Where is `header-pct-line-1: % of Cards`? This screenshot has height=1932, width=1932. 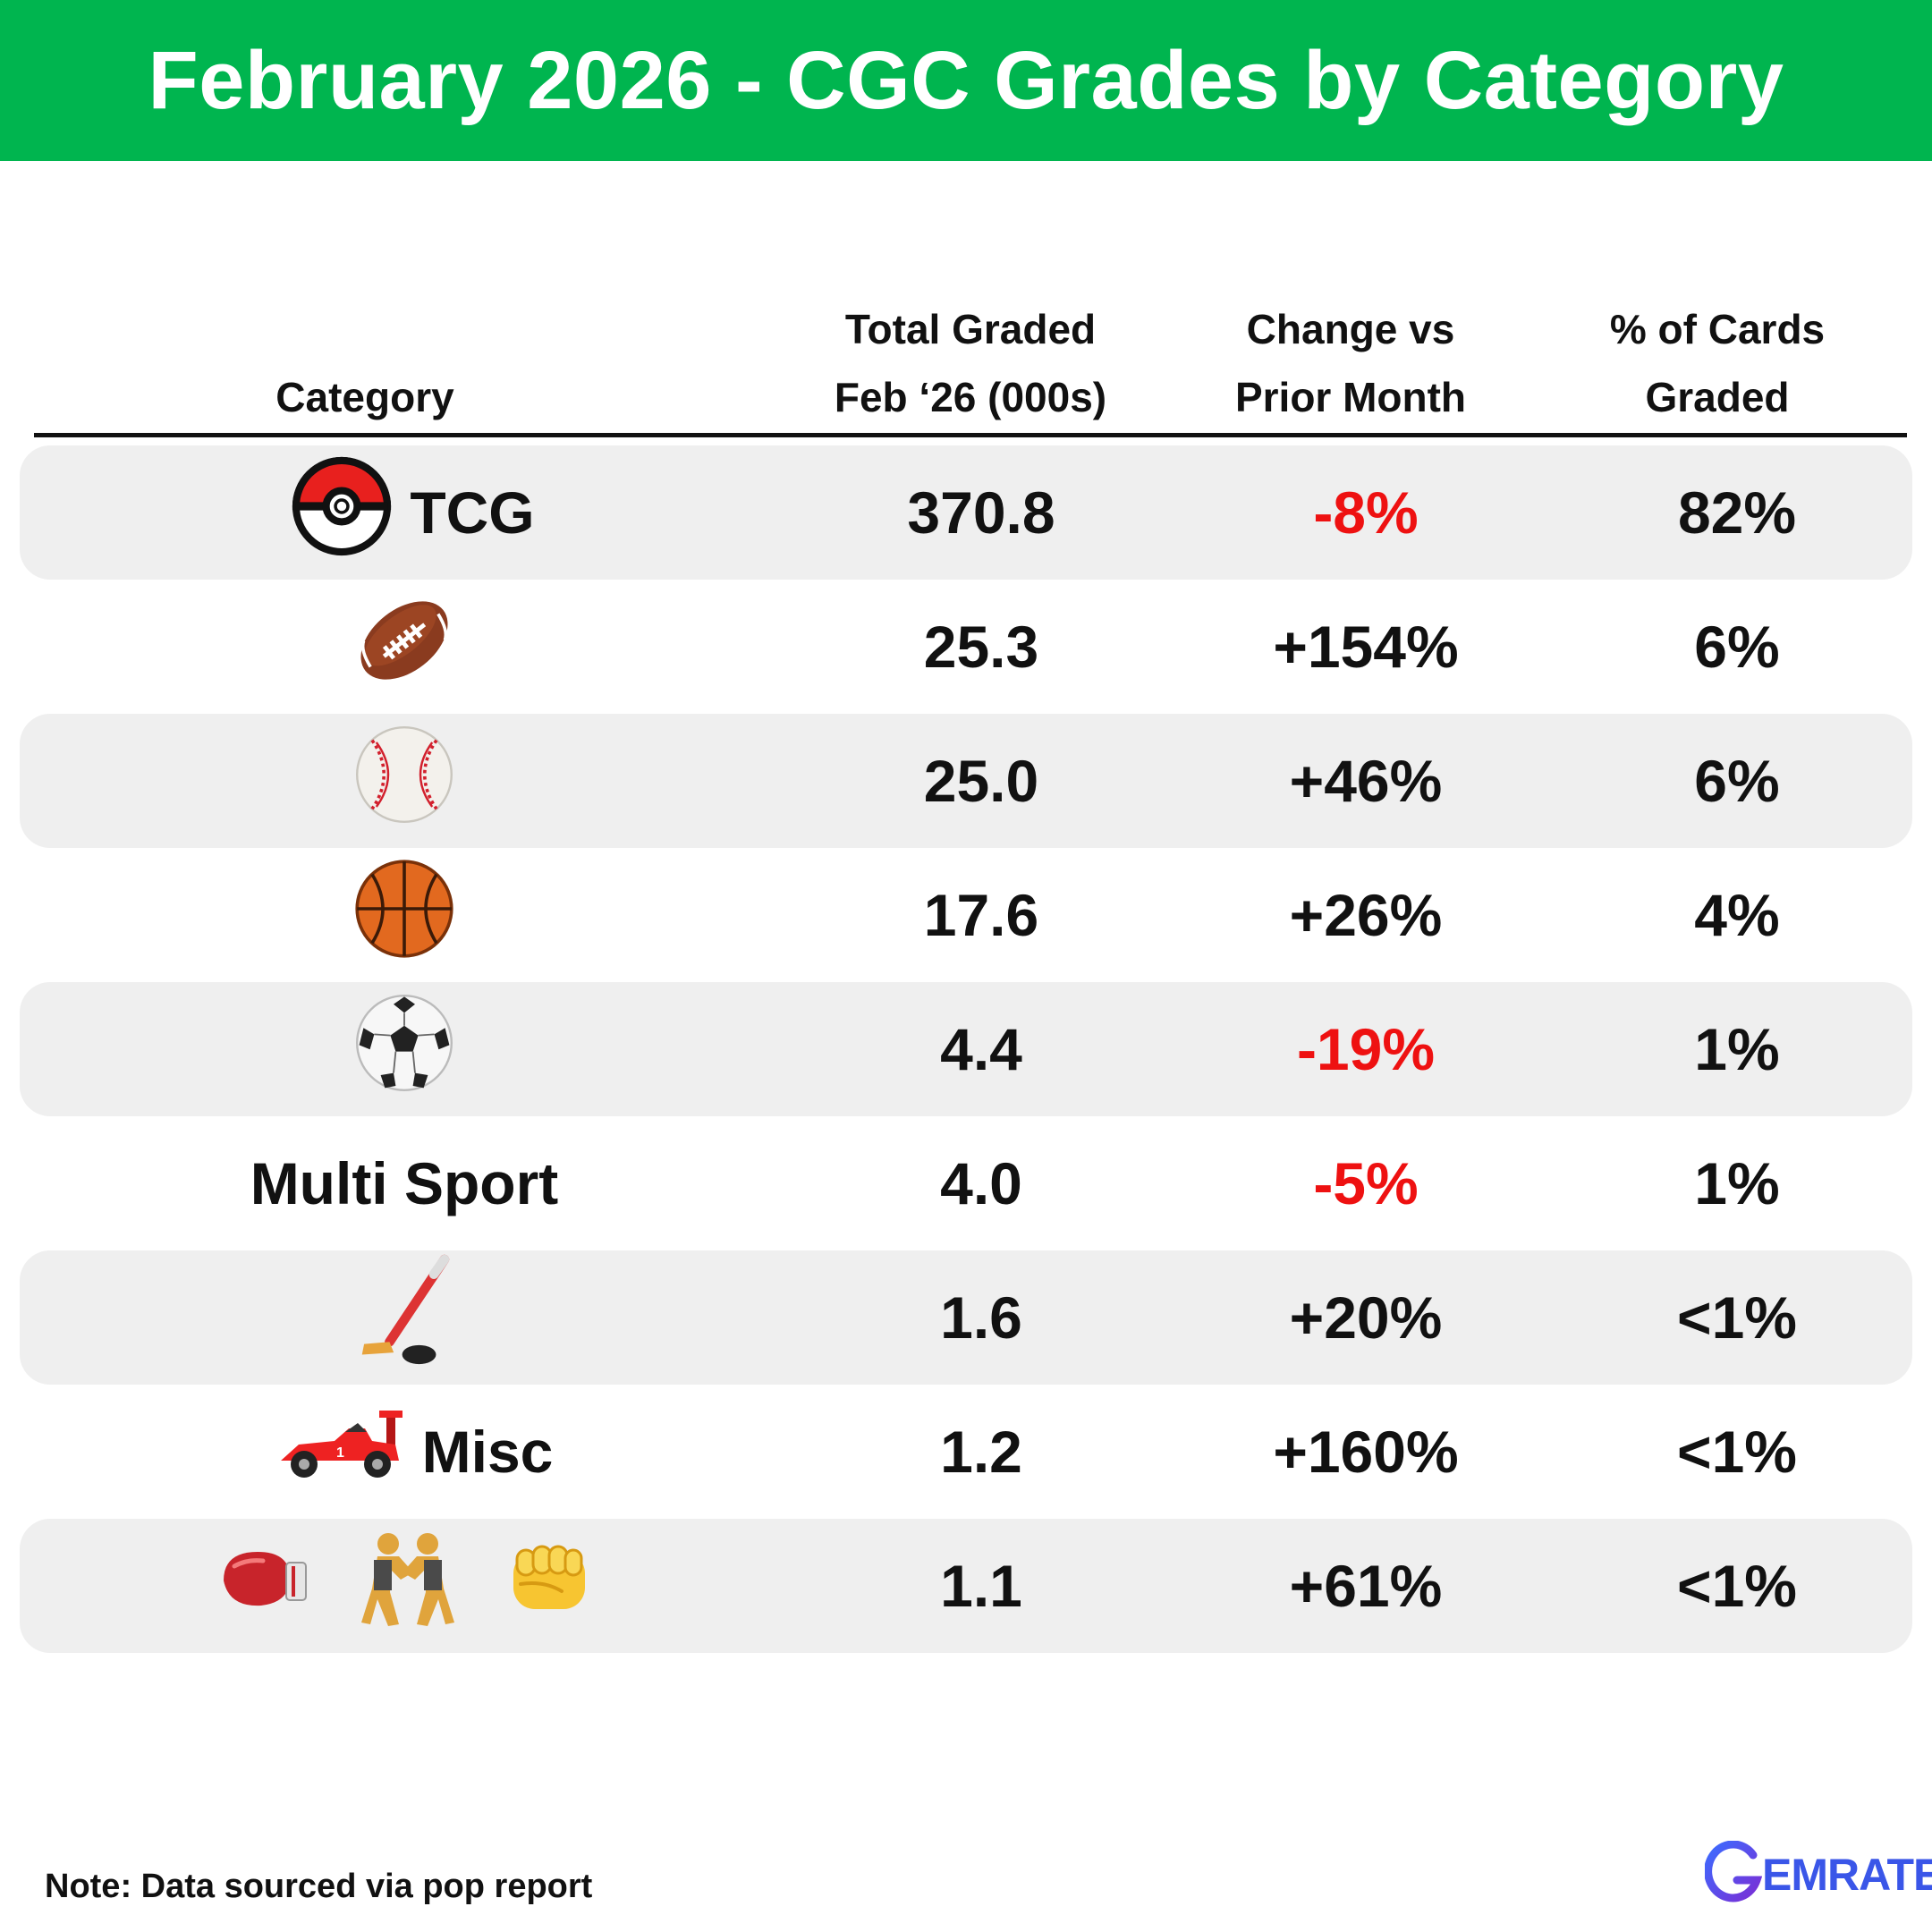 header-pct-line-1: % of Cards is located at coordinates (1717, 329).